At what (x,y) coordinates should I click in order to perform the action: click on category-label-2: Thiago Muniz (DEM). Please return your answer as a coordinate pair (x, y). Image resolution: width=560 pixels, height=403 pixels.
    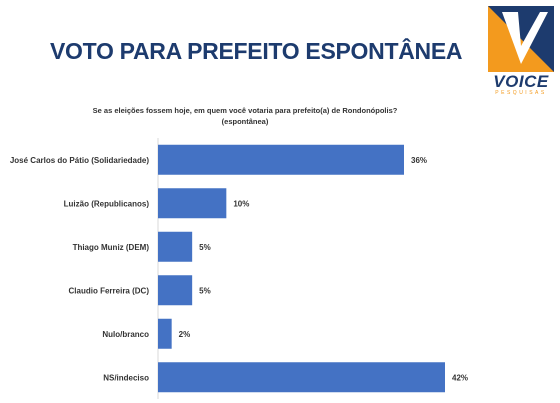
    Looking at the image, I should click on (111, 247).